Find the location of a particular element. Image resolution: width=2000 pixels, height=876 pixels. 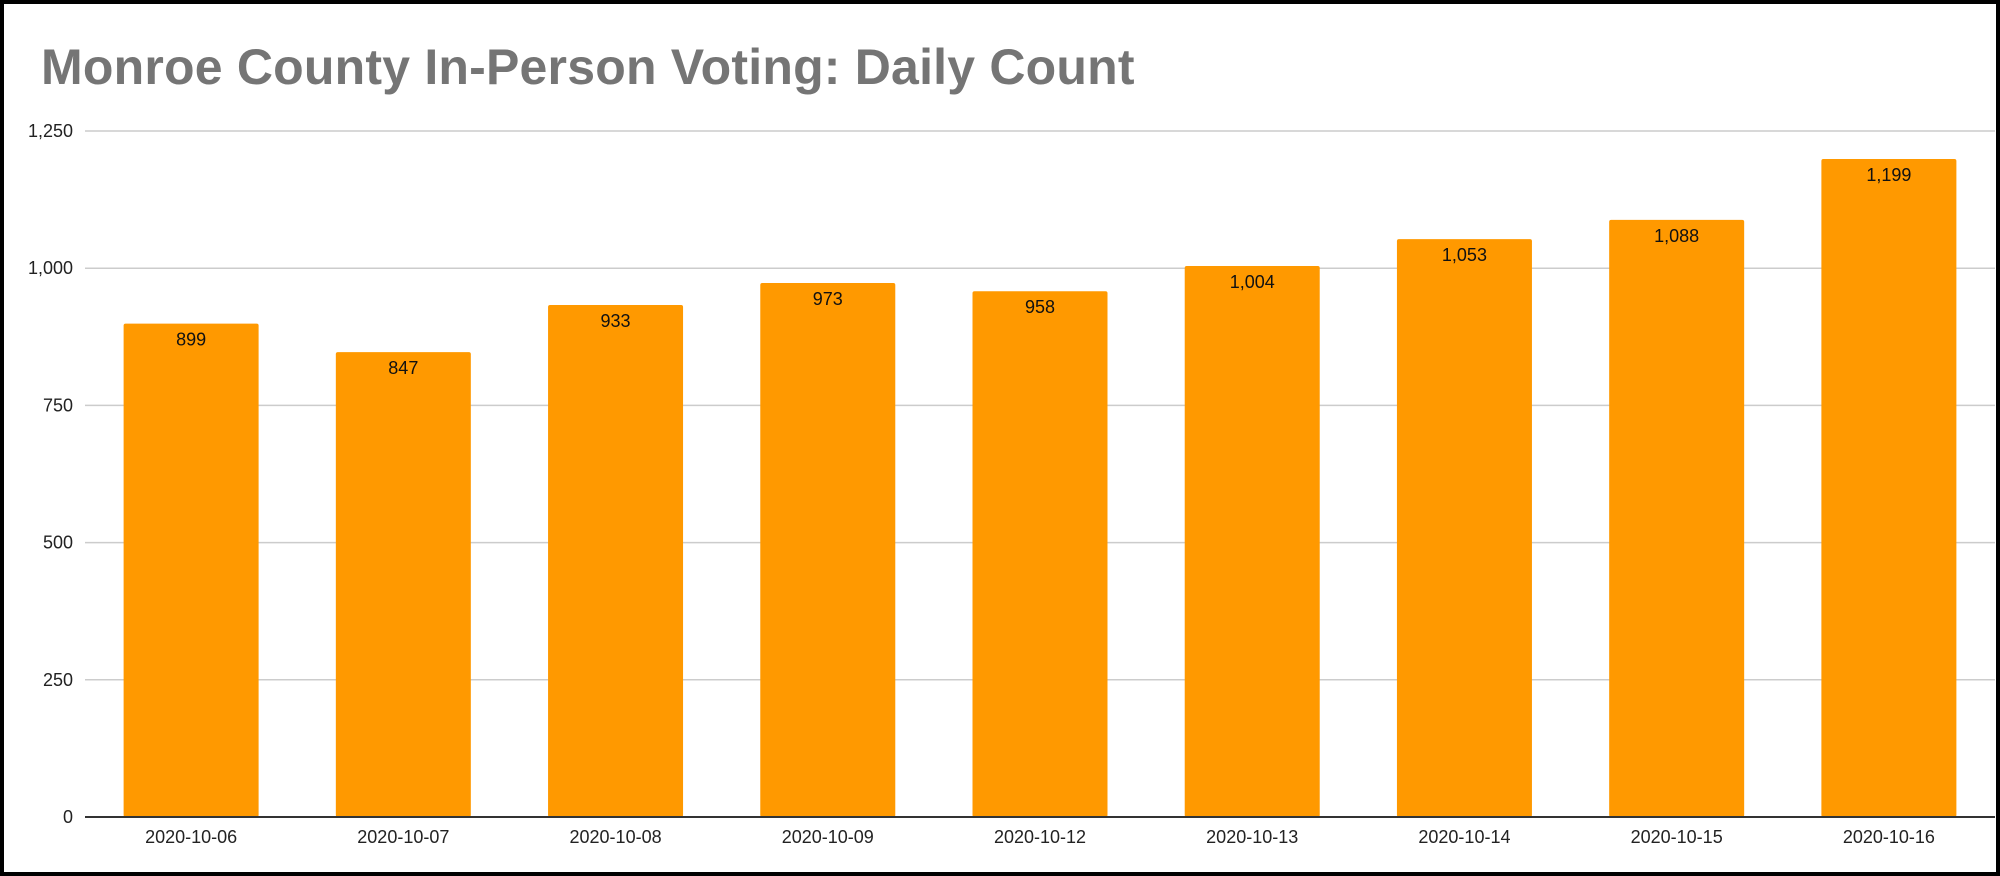

y-tick-label: 500 is located at coordinates (58, 543).